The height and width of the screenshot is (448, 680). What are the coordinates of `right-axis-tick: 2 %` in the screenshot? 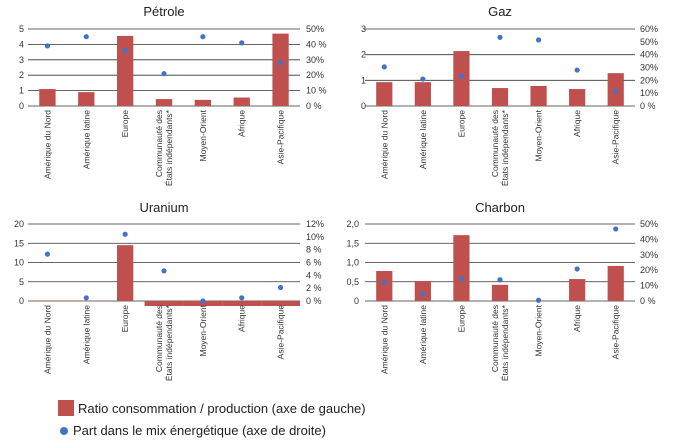 It's located at (314, 288).